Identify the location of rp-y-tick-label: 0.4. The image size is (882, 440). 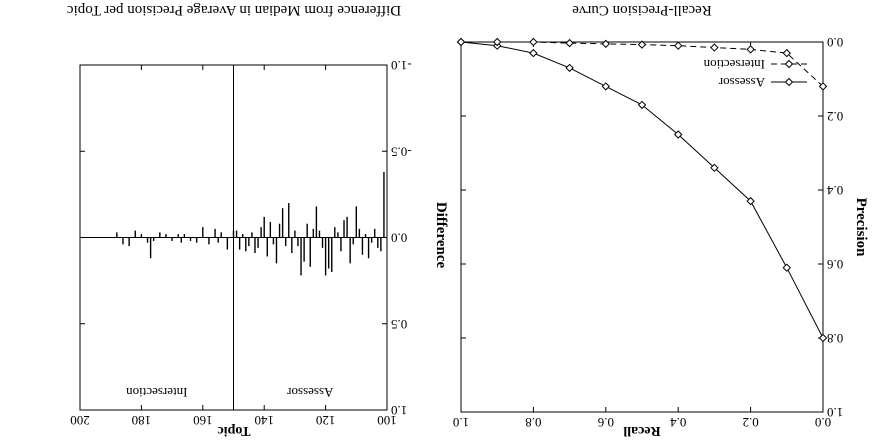
(835, 190).